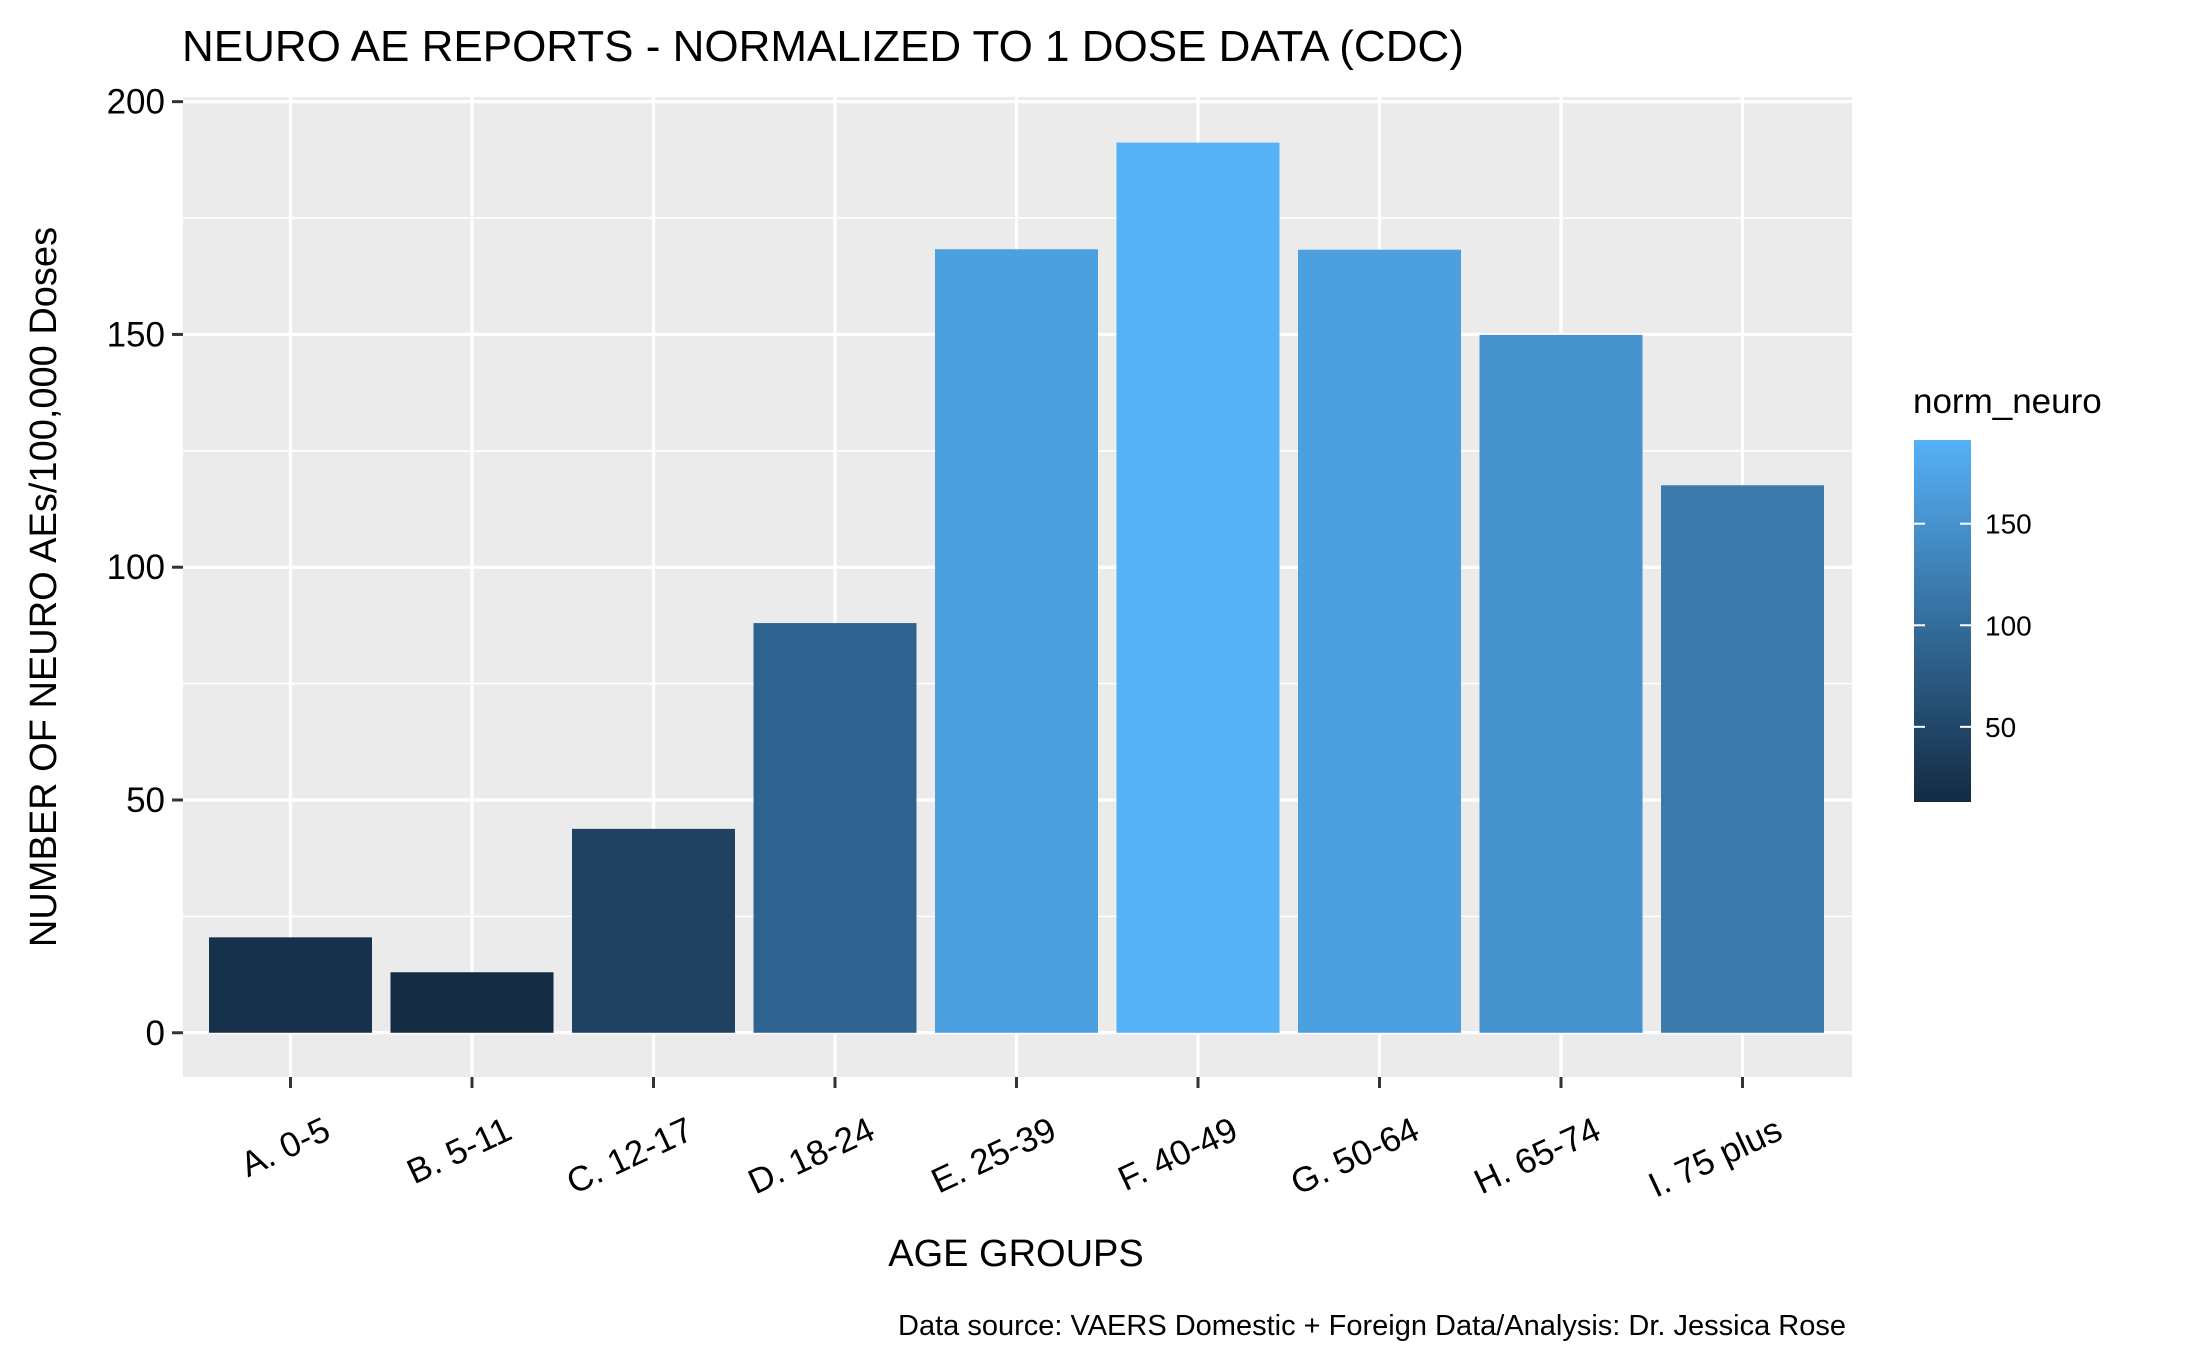 The image size is (2187, 1356). What do you see at coordinates (811, 1156) in the screenshot?
I see `x-tick-label: D. 18-24` at bounding box center [811, 1156].